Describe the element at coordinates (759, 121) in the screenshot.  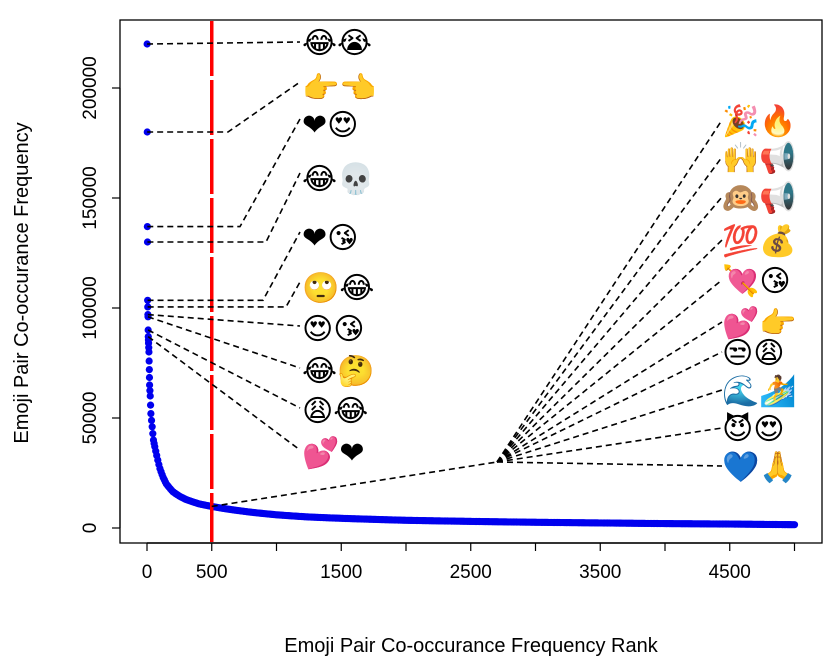
I see `threshold-pair-emoji-label: 🎉🔥` at that location.